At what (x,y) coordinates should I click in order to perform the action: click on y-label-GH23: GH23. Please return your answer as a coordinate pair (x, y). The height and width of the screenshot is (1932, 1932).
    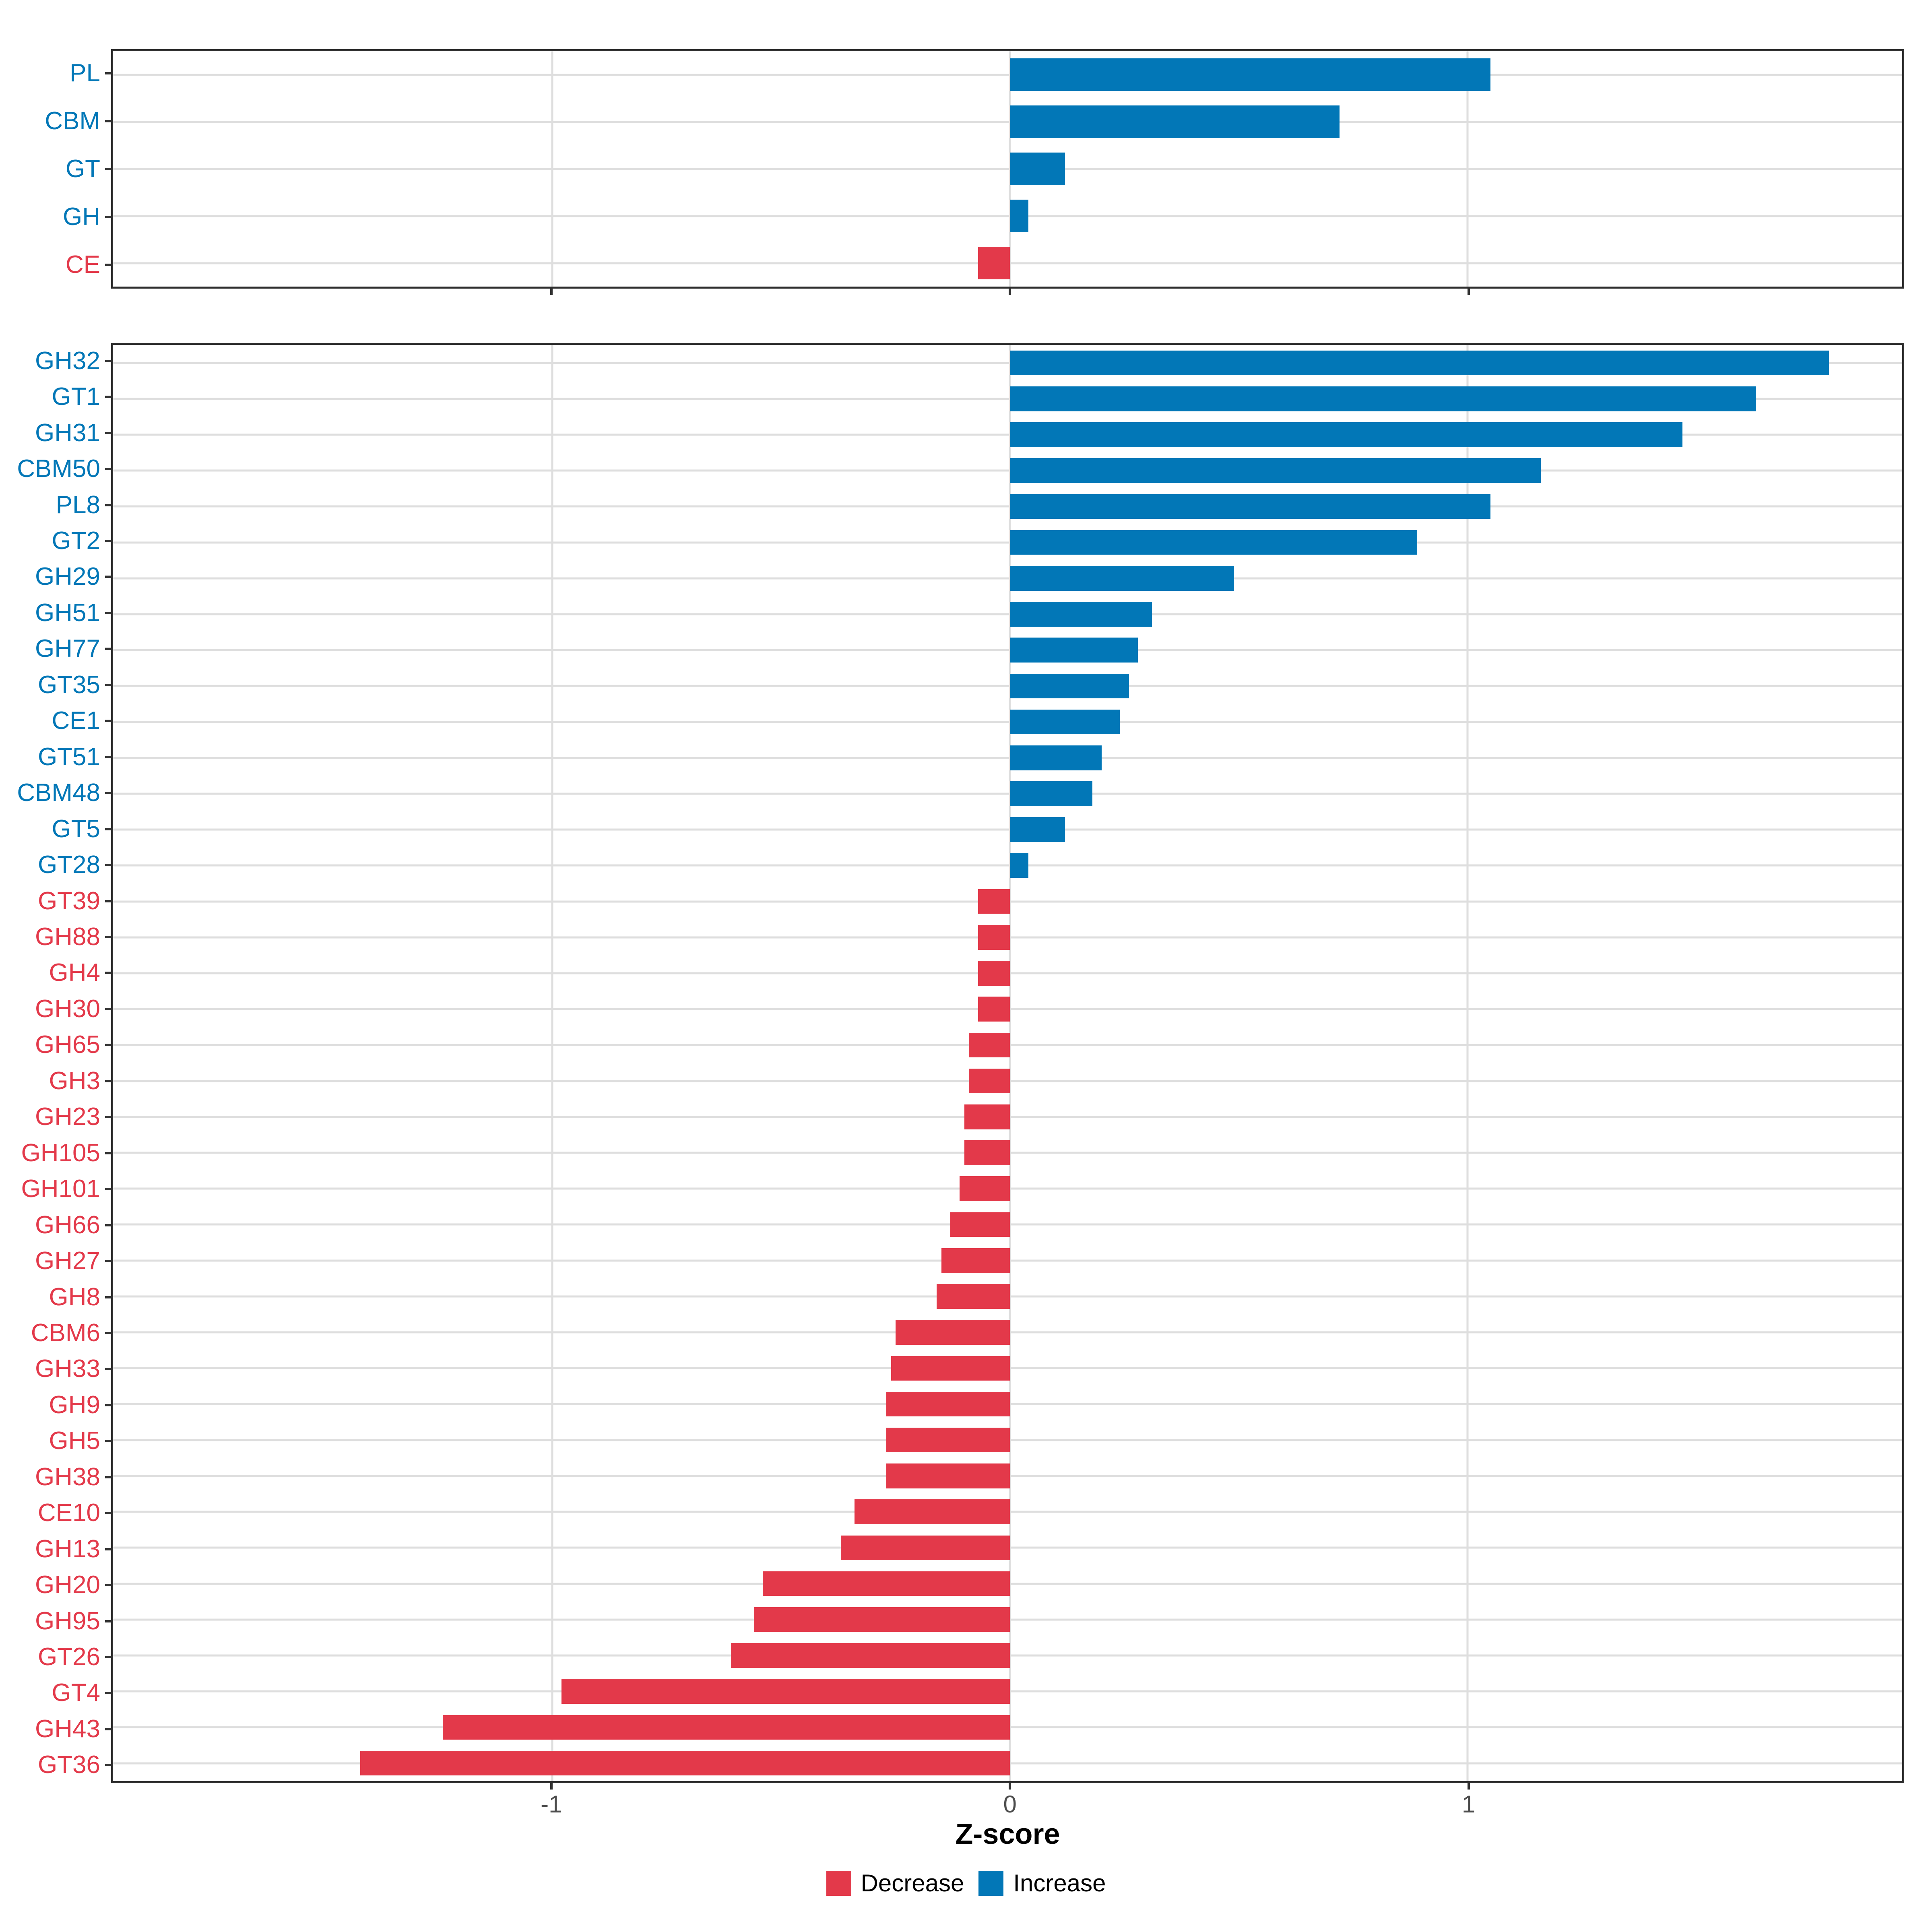
    Looking at the image, I should click on (67, 1117).